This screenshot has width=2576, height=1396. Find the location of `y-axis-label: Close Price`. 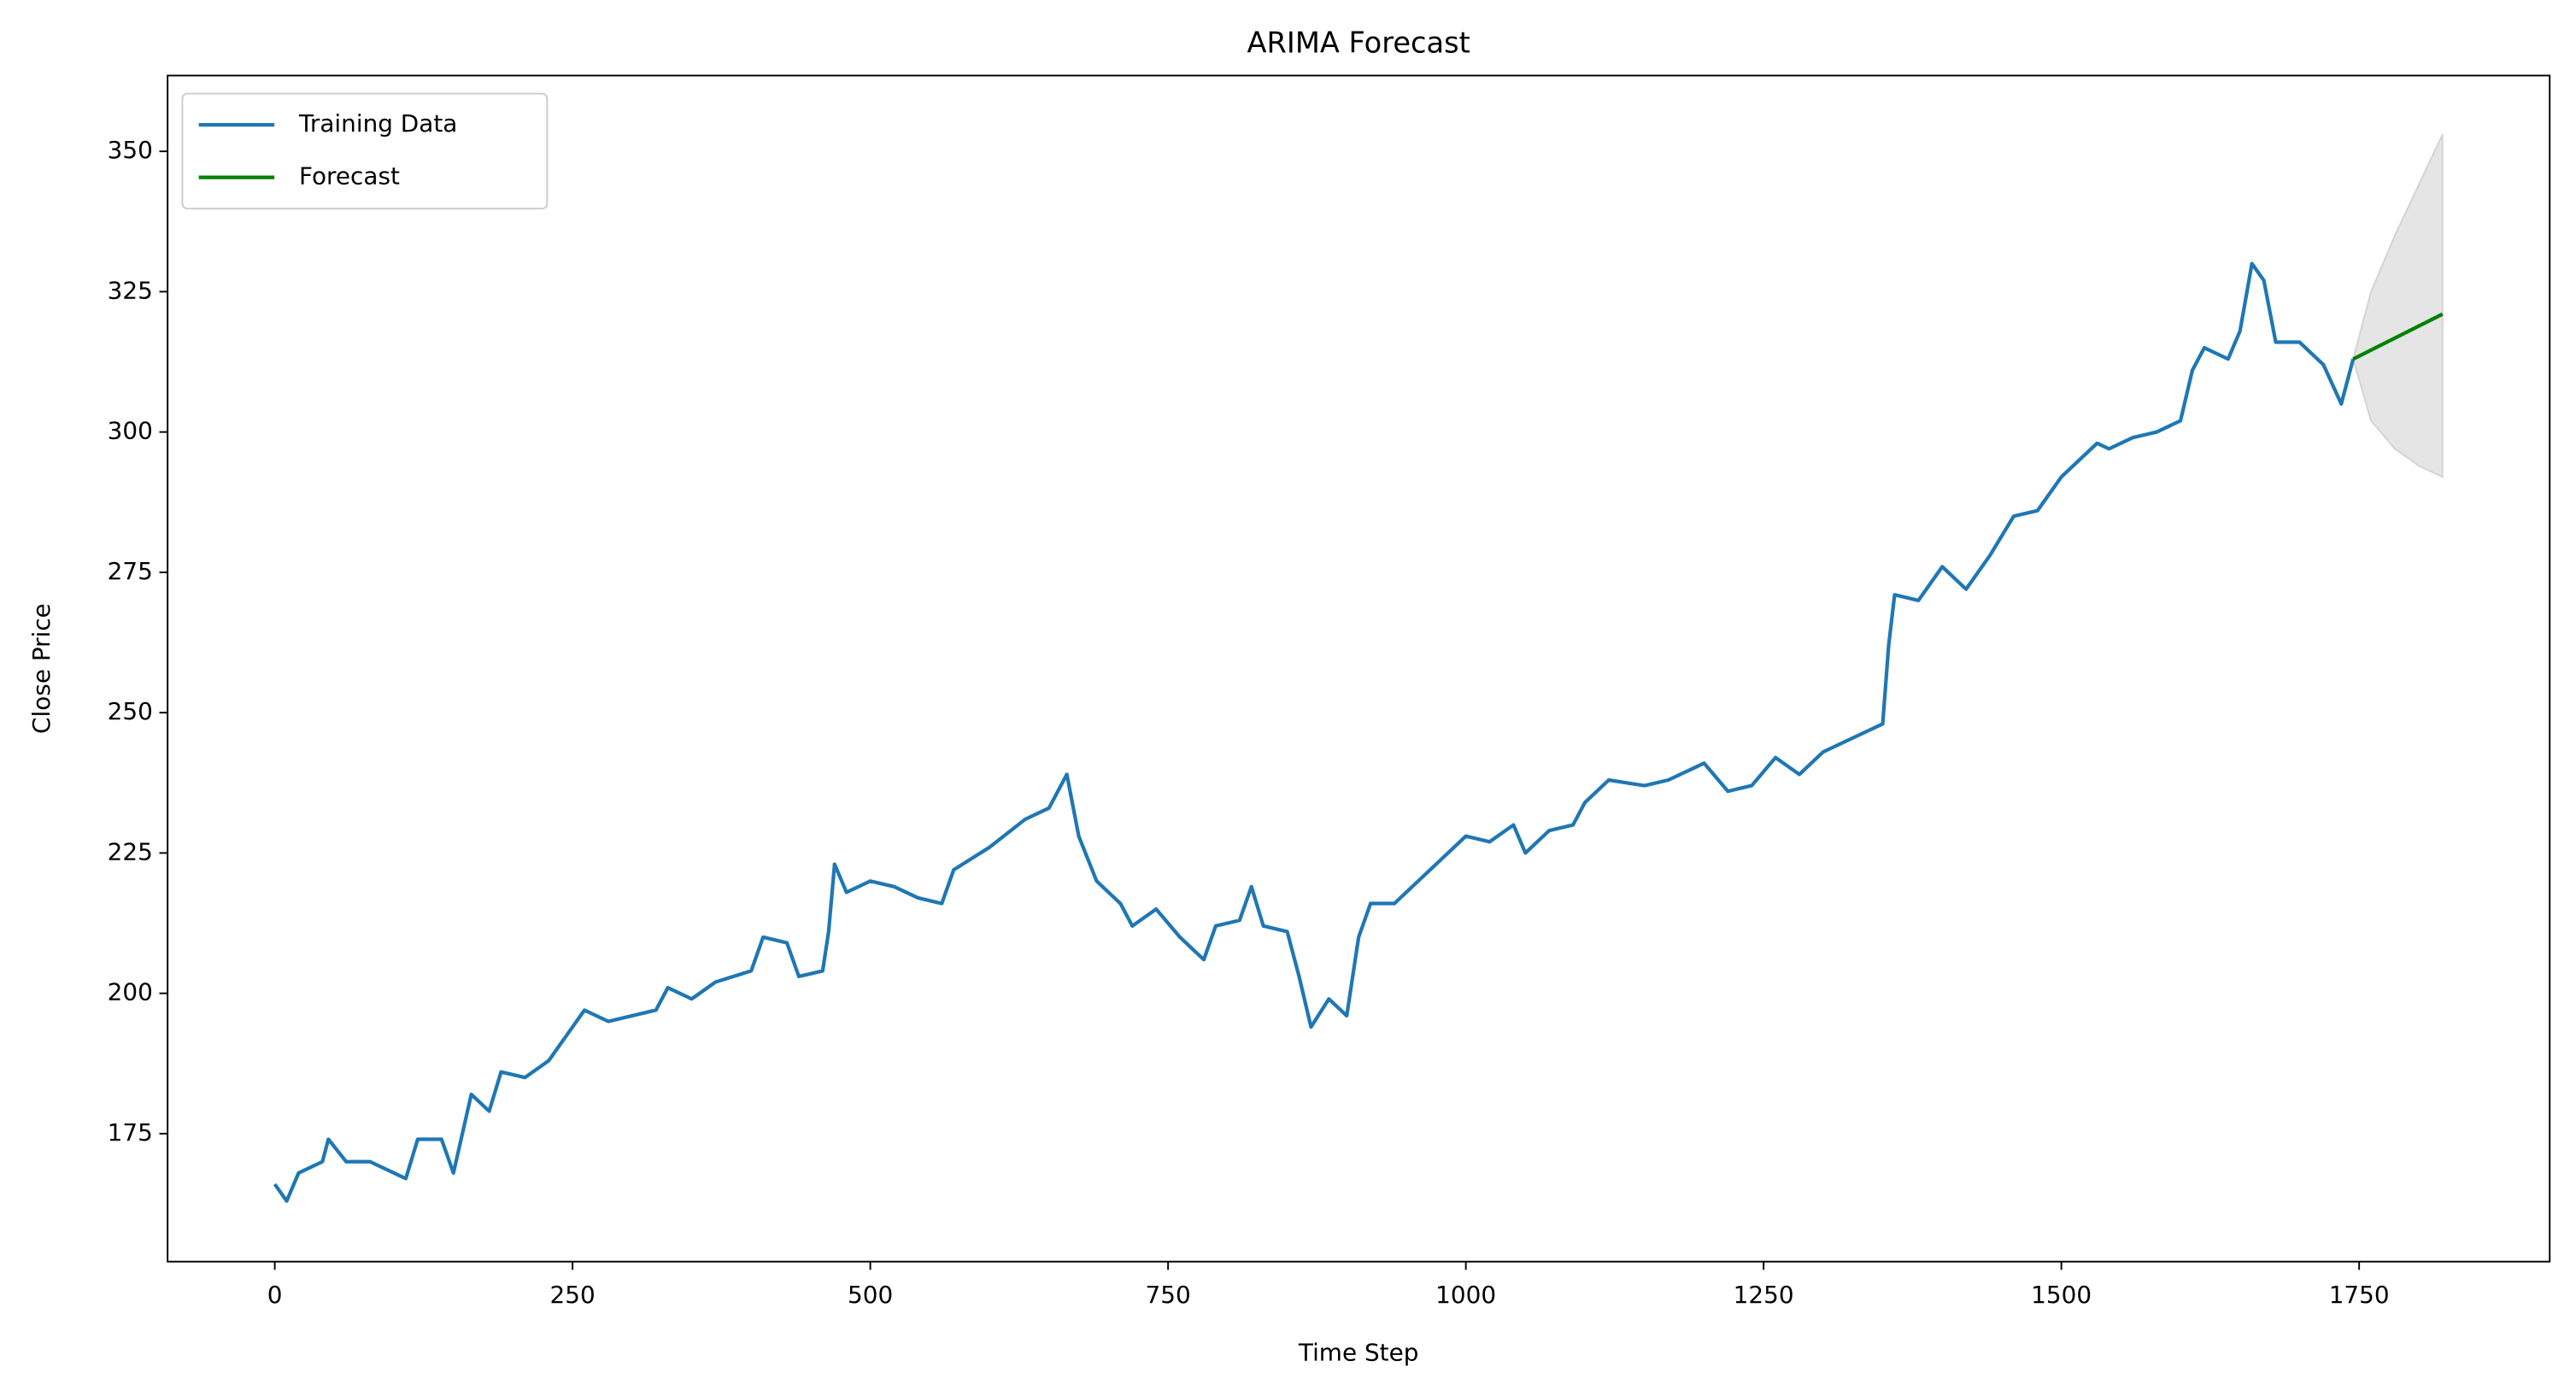

y-axis-label: Close Price is located at coordinates (41, 668).